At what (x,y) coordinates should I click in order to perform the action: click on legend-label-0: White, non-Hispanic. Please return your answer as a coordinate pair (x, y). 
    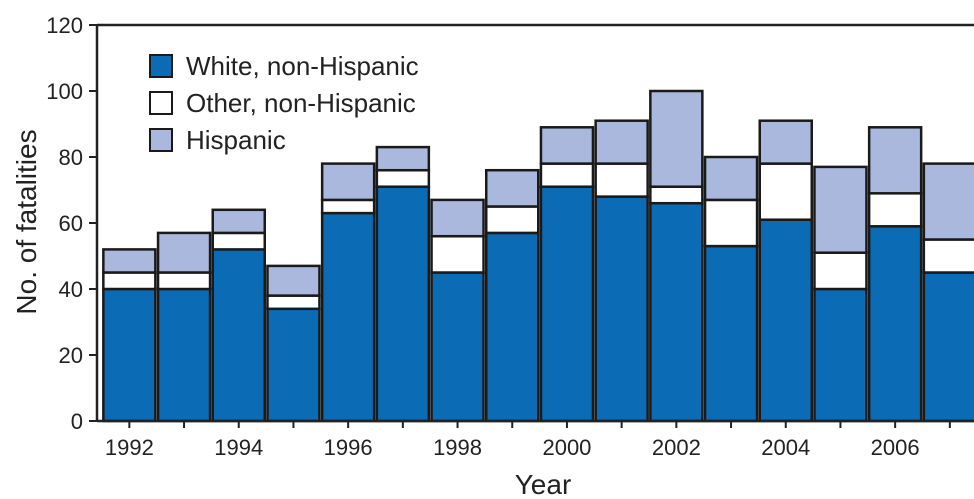
    Looking at the image, I should click on (302, 66).